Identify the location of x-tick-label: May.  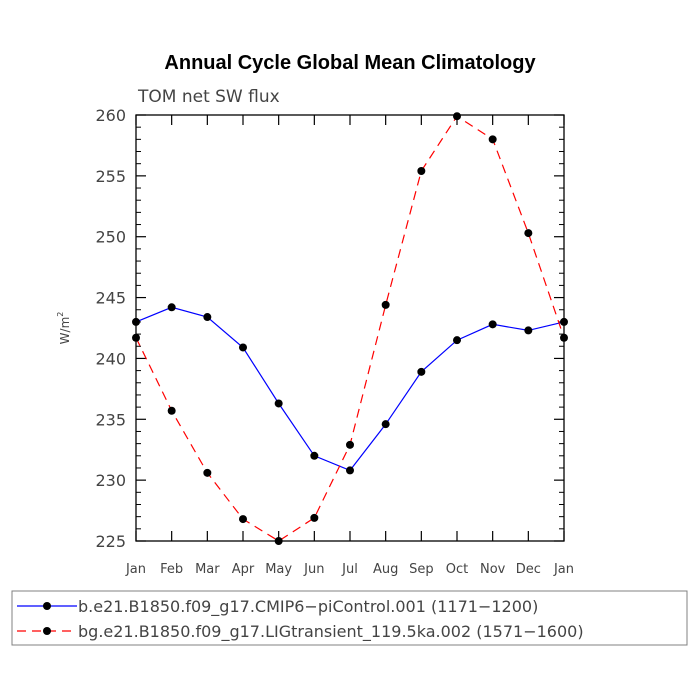
(278, 569).